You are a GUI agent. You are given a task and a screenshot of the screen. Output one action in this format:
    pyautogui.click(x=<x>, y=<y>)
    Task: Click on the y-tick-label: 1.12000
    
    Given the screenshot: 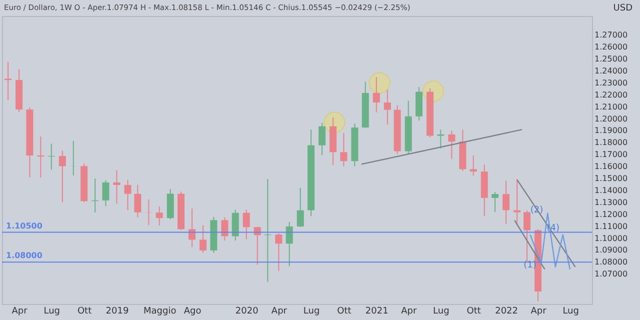 What is the action you would take?
    pyautogui.click(x=611, y=214)
    